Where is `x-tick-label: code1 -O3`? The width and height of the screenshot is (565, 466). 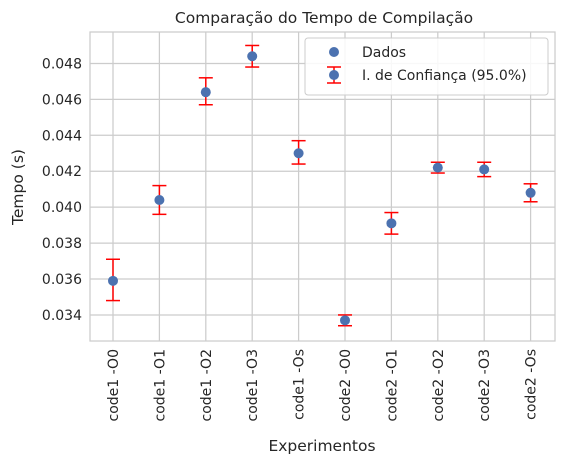 x-tick-label: code1 -O3 is located at coordinates (253, 385).